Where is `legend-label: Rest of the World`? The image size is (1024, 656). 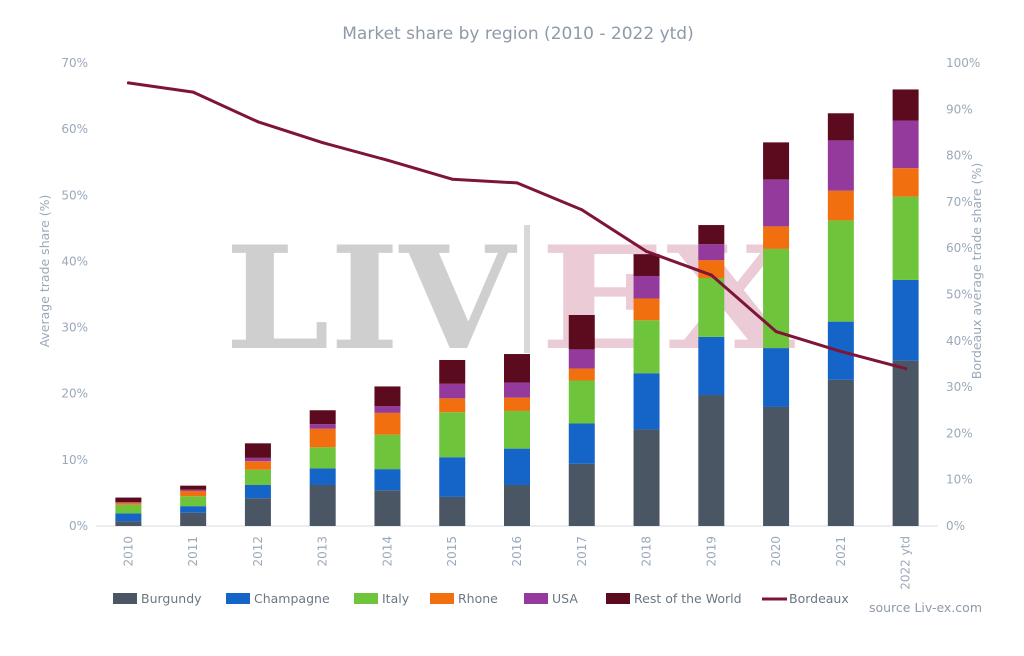 legend-label: Rest of the World is located at coordinates (688, 598).